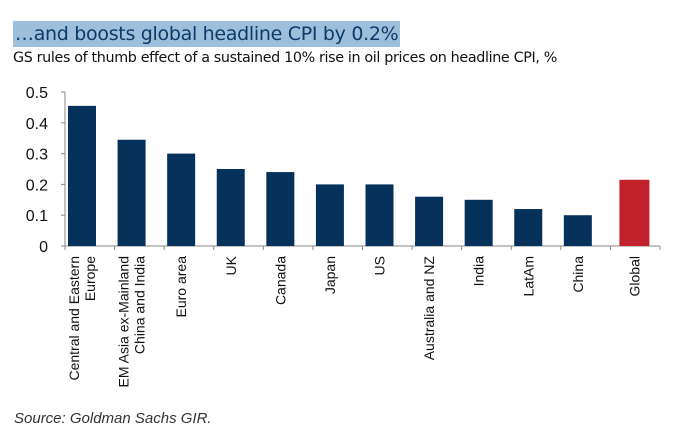  What do you see at coordinates (379, 215) in the screenshot?
I see `bar-us` at bounding box center [379, 215].